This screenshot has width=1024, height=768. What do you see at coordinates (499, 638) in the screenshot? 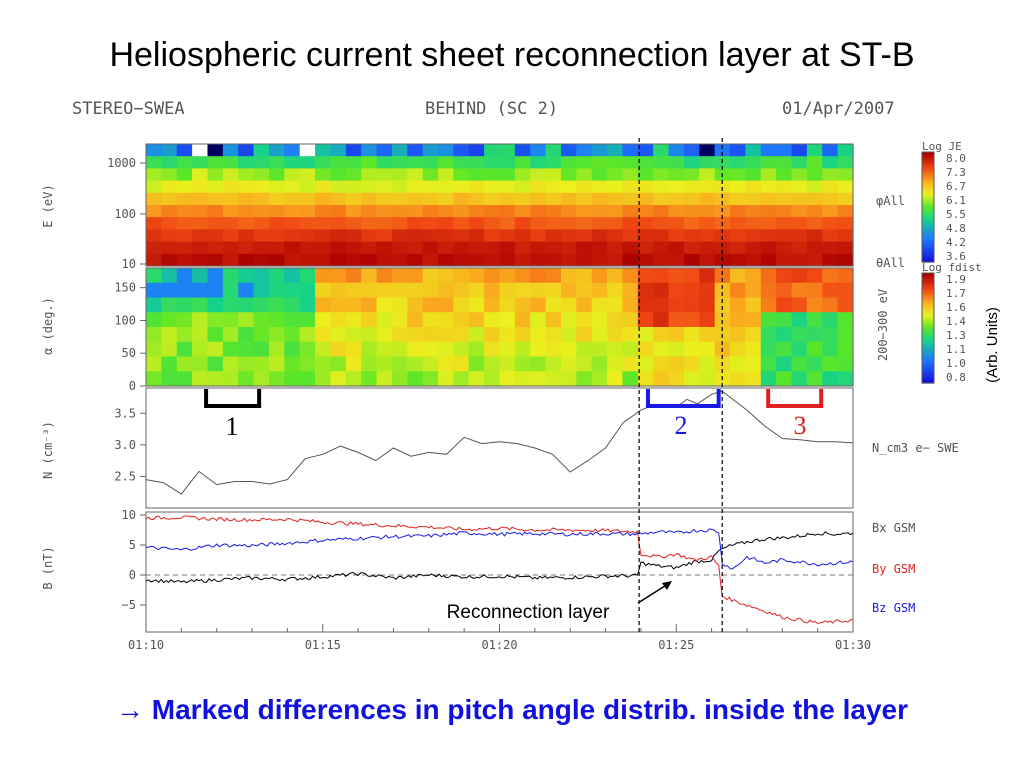
I see `time-axis: 01:10 01:15 01:20 01:25 01:30` at bounding box center [499, 638].